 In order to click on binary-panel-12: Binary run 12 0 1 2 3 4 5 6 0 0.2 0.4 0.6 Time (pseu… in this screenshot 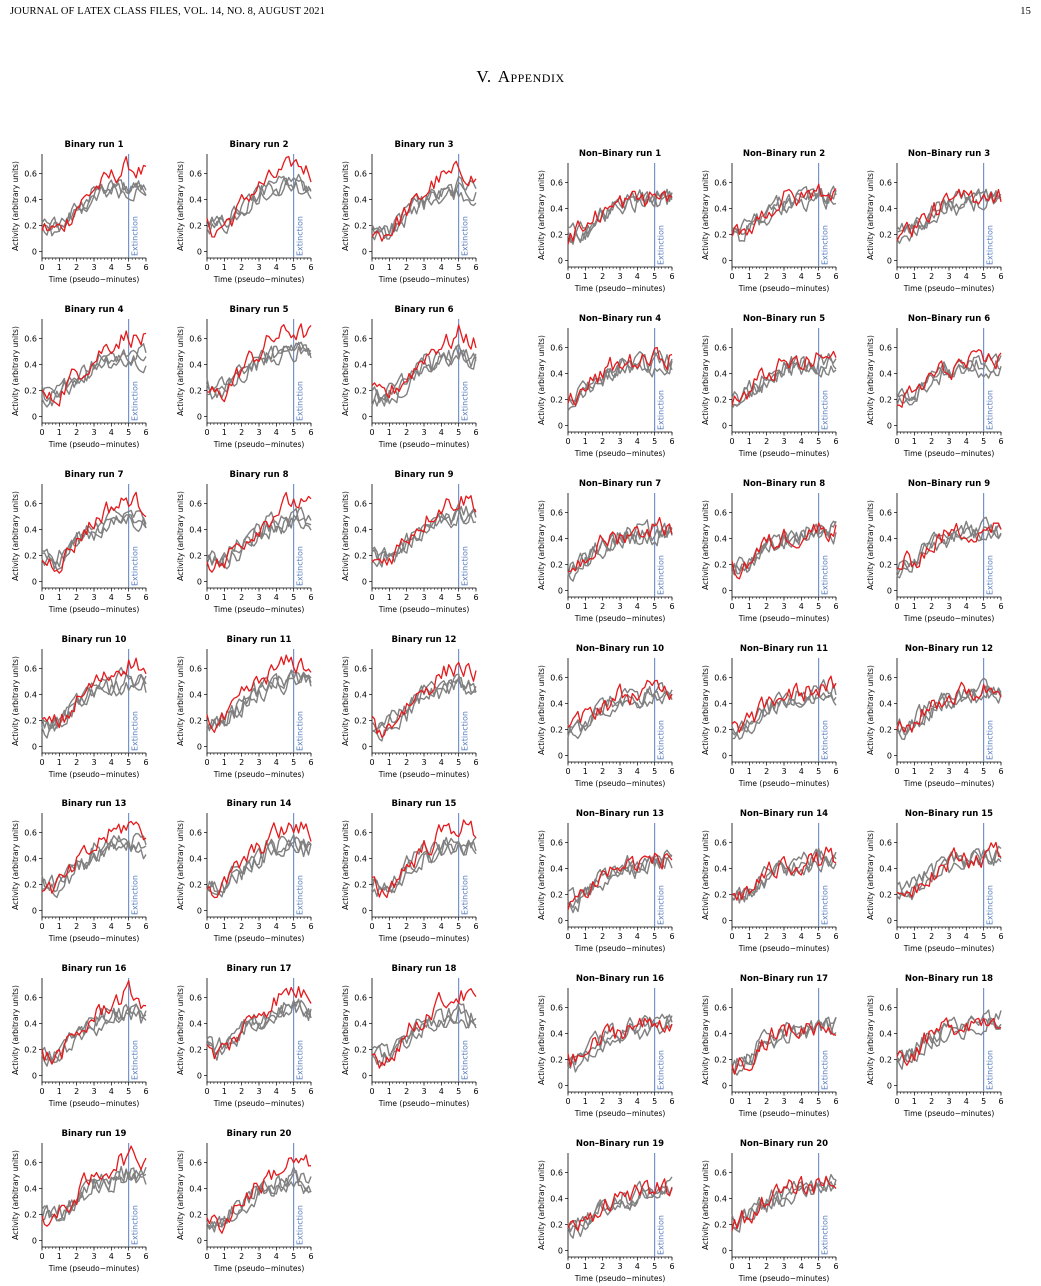, I will do `click(410, 707)`.